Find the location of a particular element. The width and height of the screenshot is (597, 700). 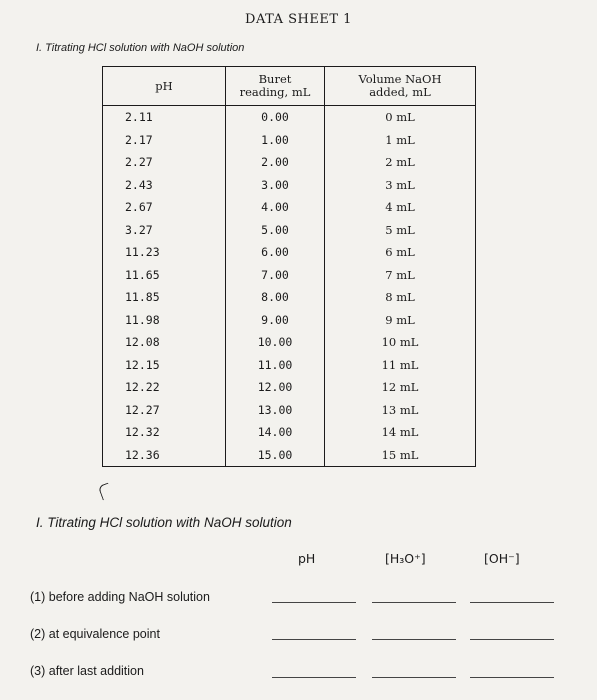

cell-ph: 2.67 is located at coordinates (164, 207).